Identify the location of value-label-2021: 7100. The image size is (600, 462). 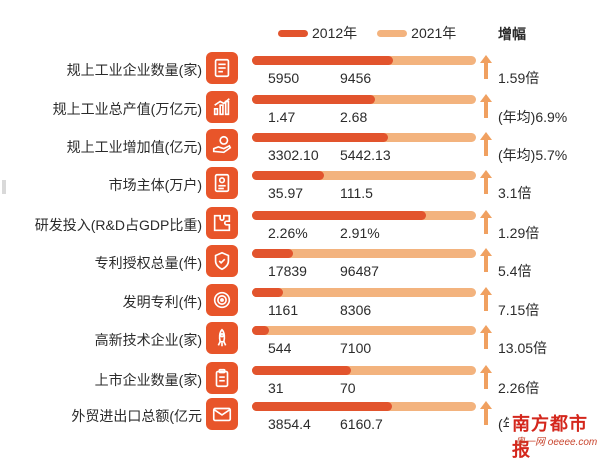
(356, 348).